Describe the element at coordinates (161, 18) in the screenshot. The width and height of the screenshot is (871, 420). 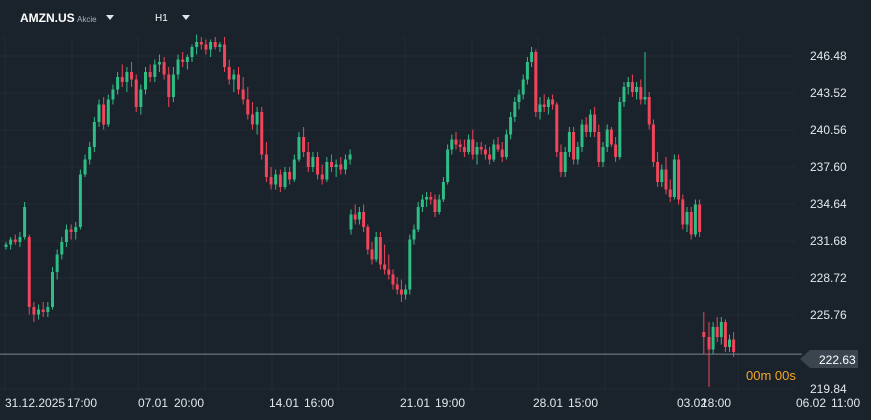
I see `timeframe-selector: H1` at that location.